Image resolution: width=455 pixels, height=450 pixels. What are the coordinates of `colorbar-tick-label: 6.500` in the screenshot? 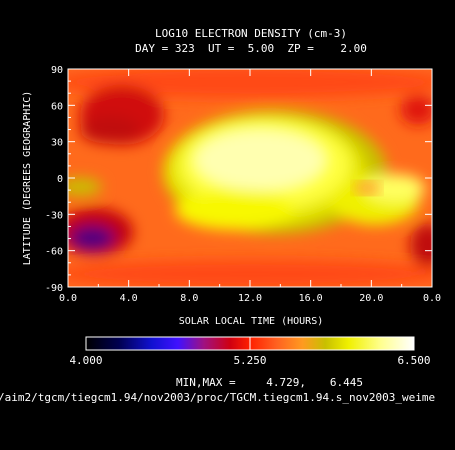 It's located at (413, 360).